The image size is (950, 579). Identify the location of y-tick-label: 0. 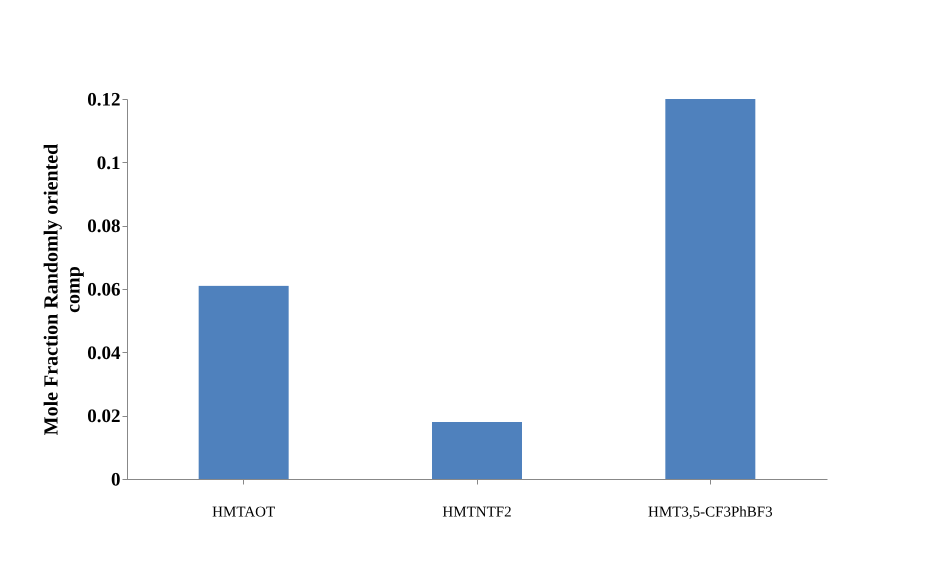
(115, 480).